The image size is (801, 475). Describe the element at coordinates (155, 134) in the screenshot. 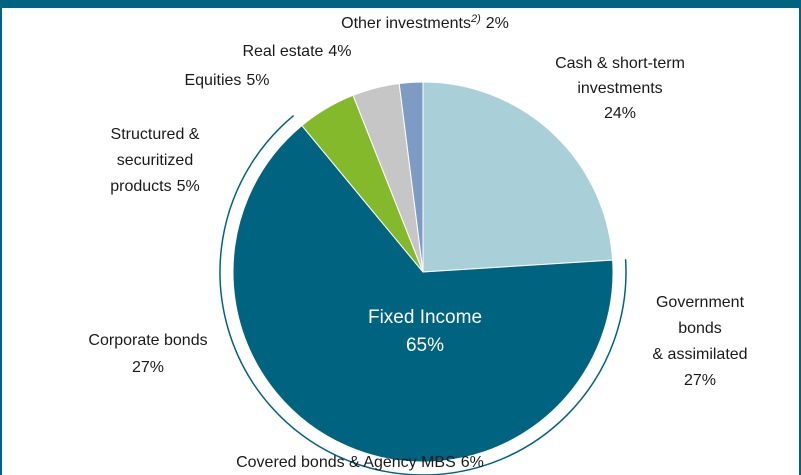

I see `label-line: Structured &` at that location.